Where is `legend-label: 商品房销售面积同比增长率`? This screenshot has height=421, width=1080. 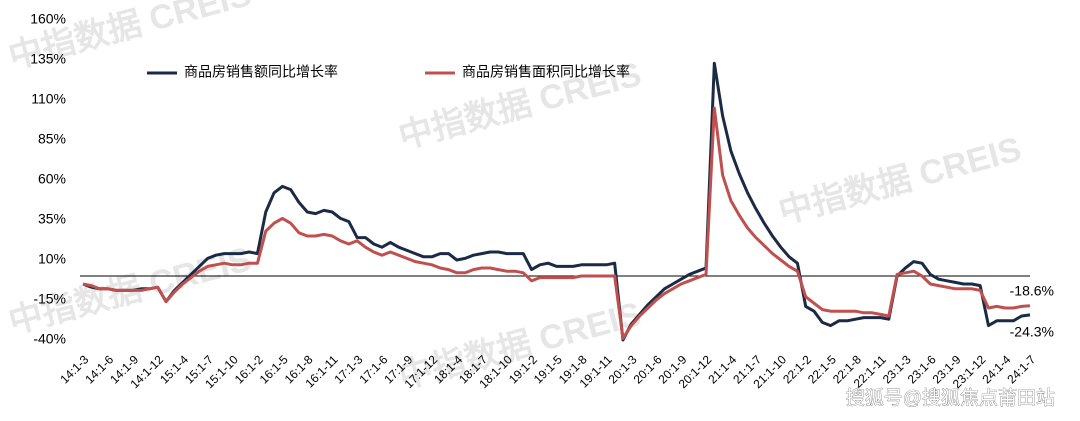 legend-label: 商品房销售面积同比增长率 is located at coordinates (546, 72).